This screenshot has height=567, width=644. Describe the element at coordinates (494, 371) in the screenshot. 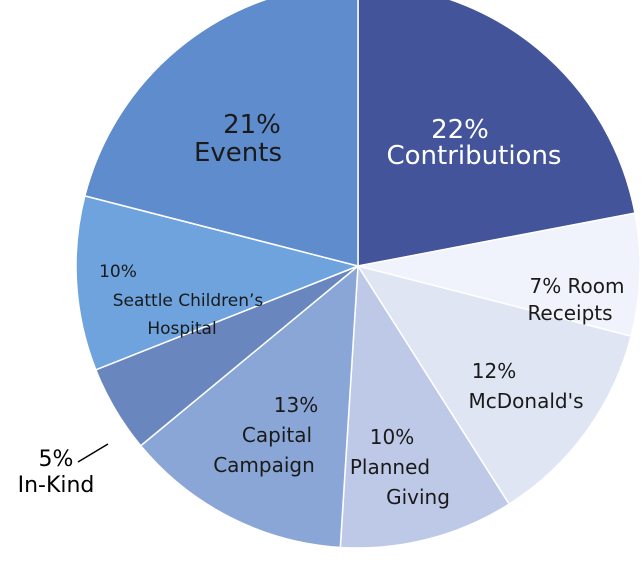

I see `slice-label-mcdonalds-pct: 12%` at that location.